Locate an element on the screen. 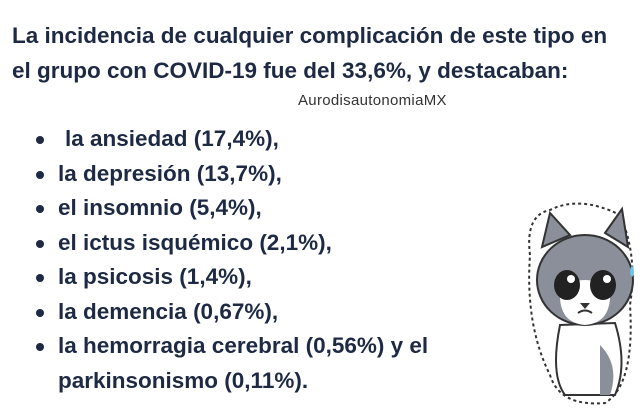 The height and width of the screenshot is (418, 640). item-text: la depresión (13,7%), is located at coordinates (170, 173).